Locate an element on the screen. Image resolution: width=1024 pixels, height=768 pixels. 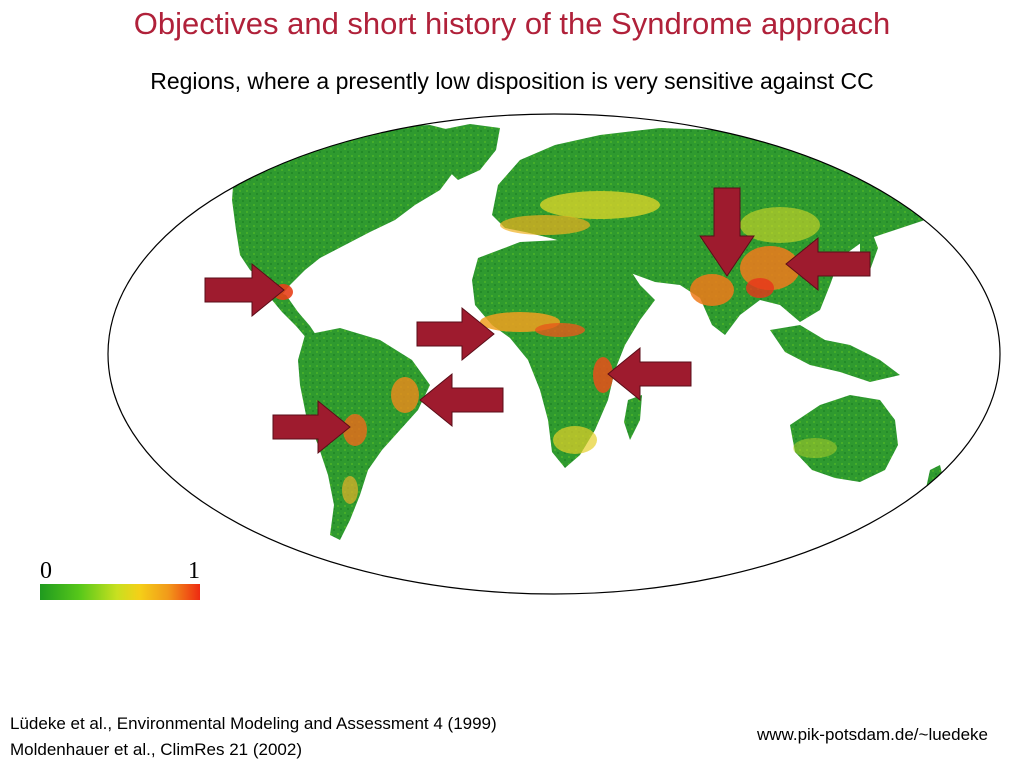
arrow-central-america is located at coordinates (244, 290).